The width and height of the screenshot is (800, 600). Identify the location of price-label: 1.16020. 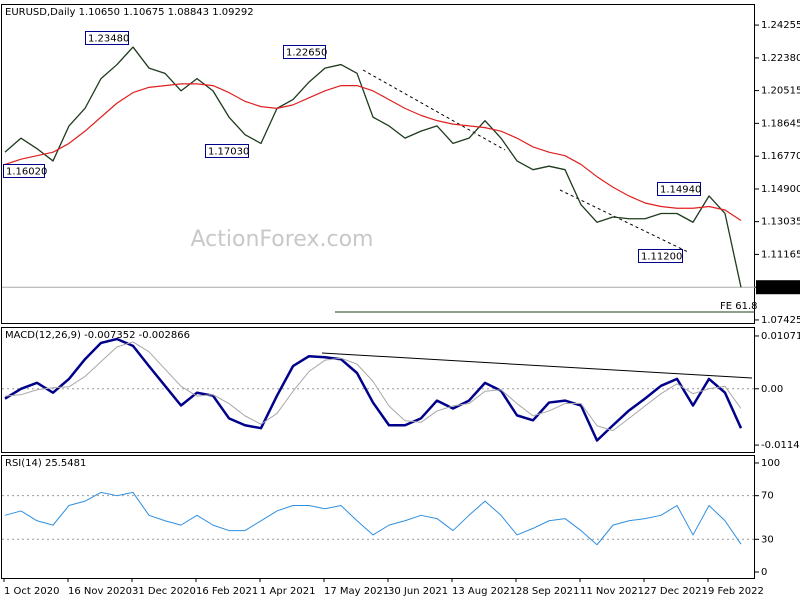
(26, 172).